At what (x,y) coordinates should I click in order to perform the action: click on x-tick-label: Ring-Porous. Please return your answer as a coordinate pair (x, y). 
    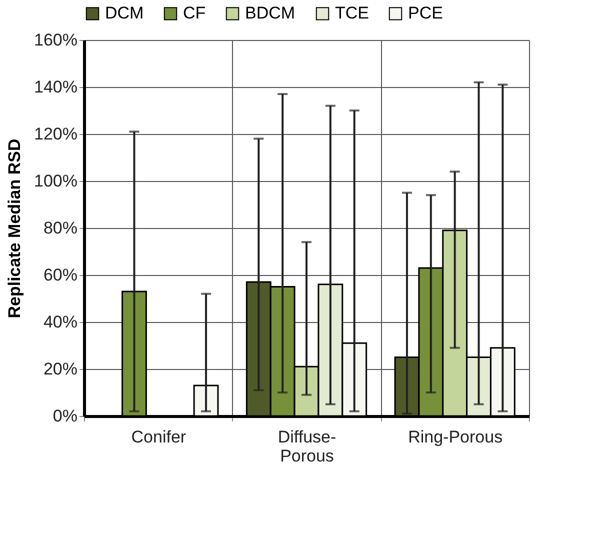
    Looking at the image, I should click on (455, 437).